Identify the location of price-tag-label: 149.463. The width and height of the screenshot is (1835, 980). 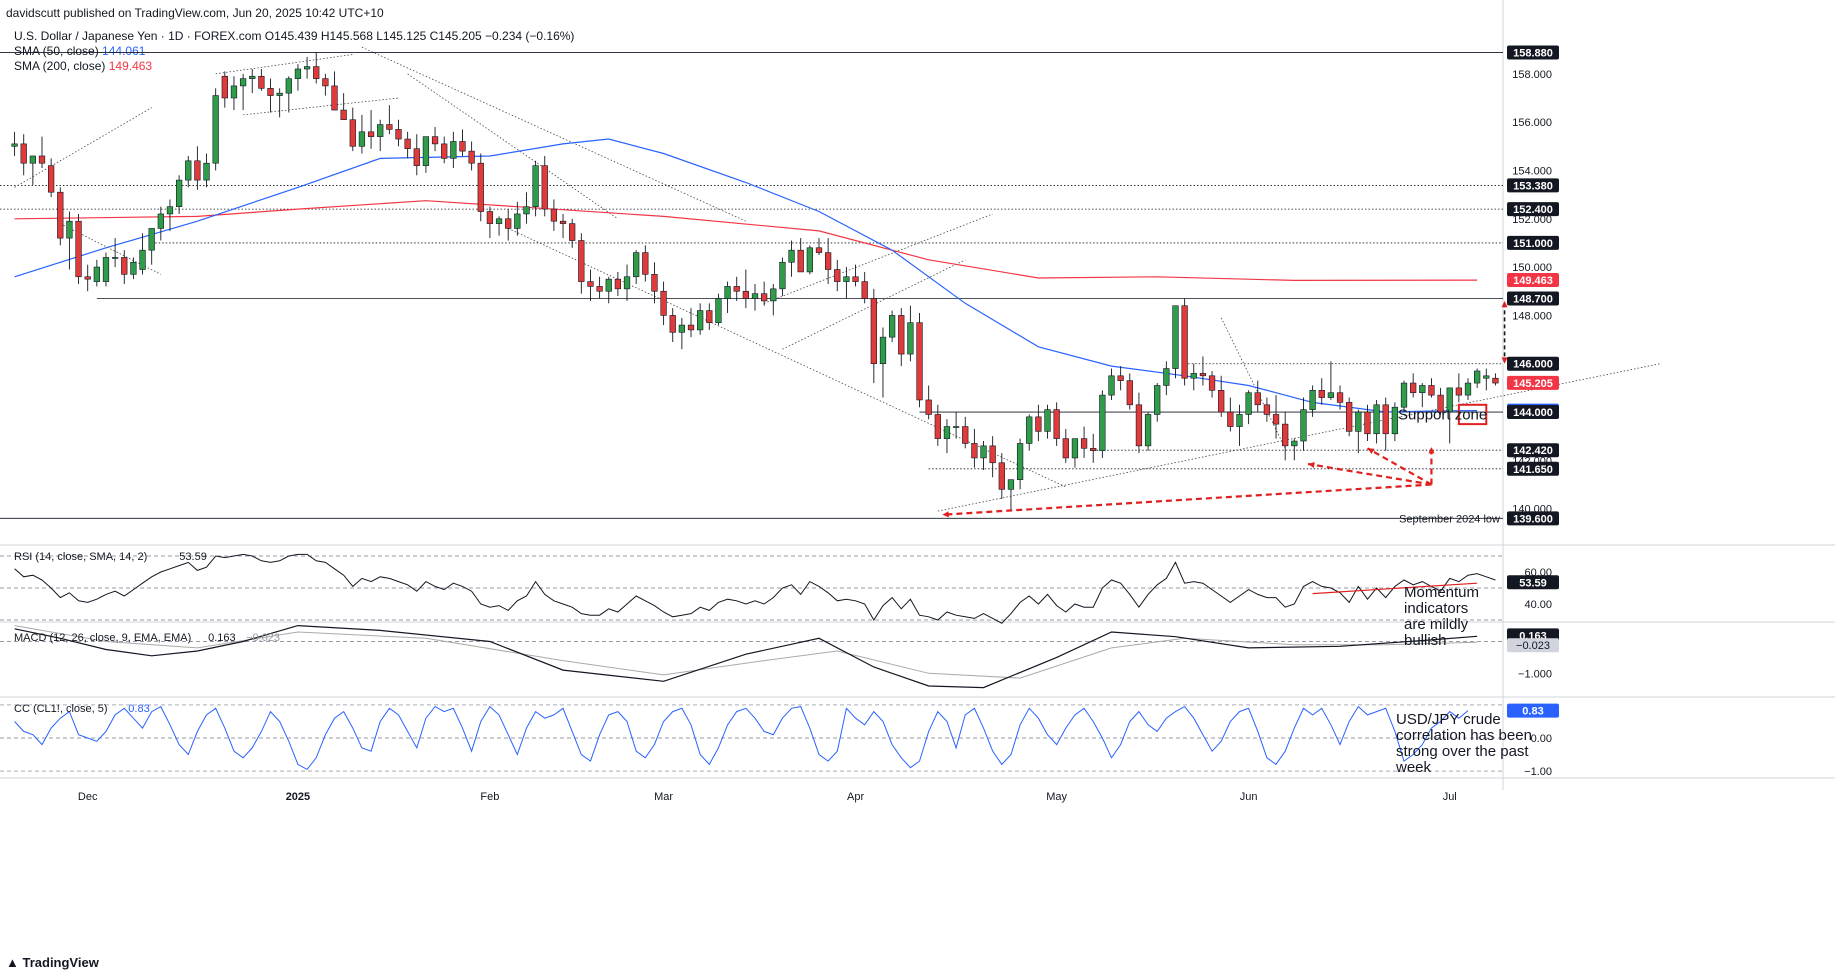
(1533, 281).